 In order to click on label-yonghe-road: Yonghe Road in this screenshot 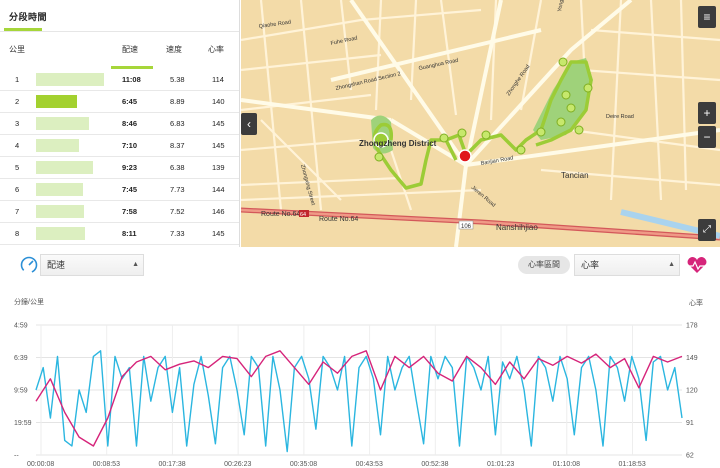, I will do `click(563, 6)`.